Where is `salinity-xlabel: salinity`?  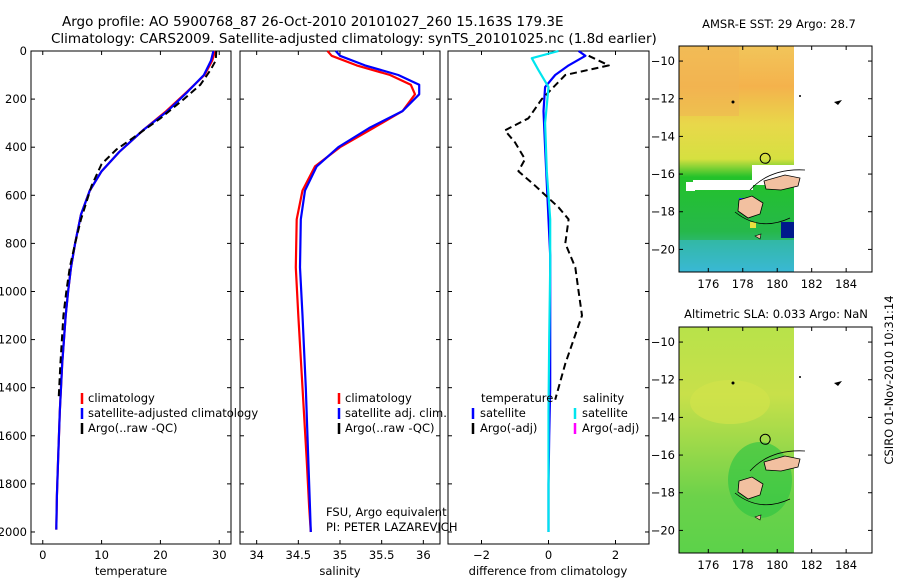
salinity-xlabel: salinity is located at coordinates (339, 571).